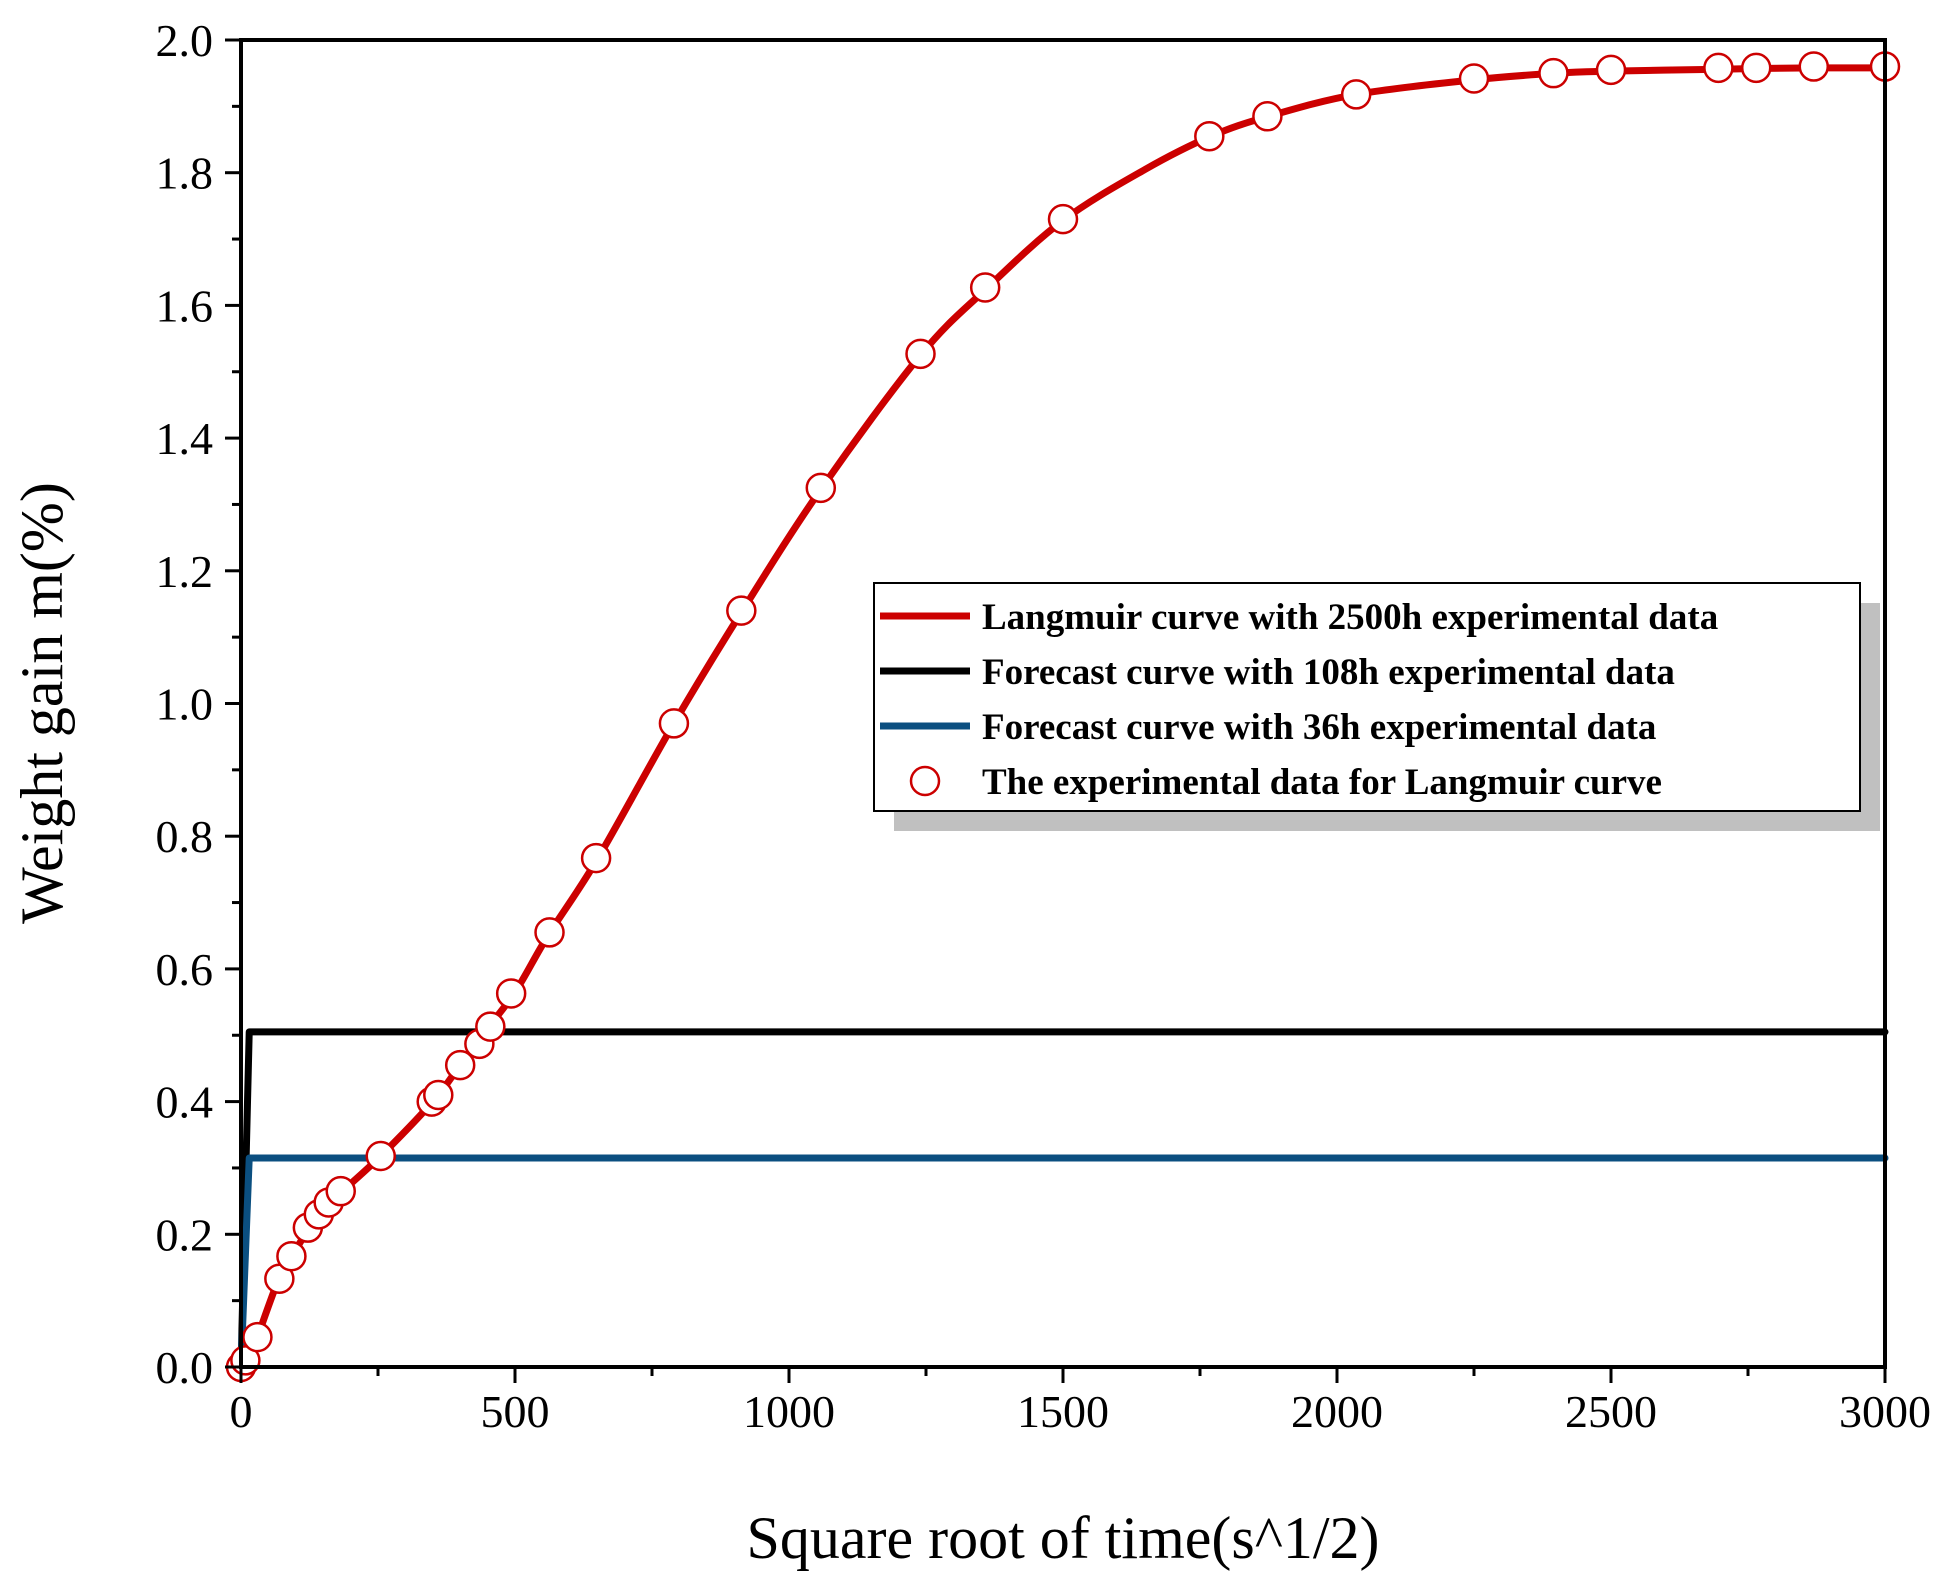 The height and width of the screenshot is (1581, 1953). What do you see at coordinates (789, 1411) in the screenshot?
I see `x-tick-label: 1000` at bounding box center [789, 1411].